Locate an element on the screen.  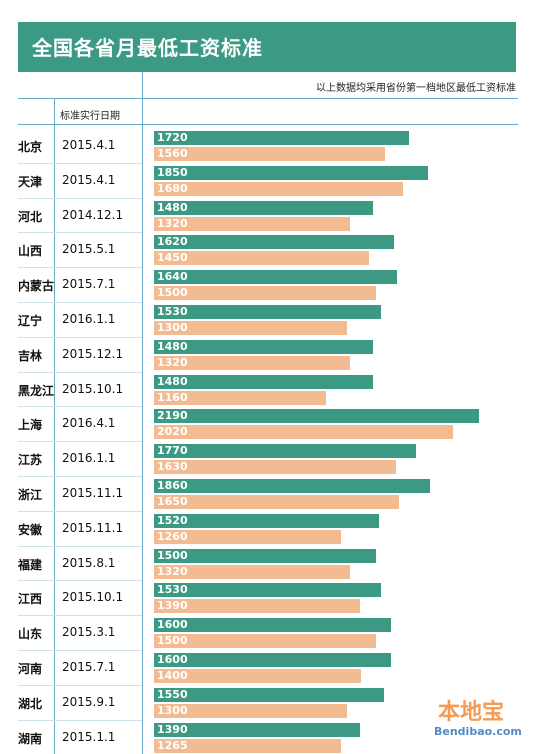
bar-current: 1640 is located at coordinates (275, 277).